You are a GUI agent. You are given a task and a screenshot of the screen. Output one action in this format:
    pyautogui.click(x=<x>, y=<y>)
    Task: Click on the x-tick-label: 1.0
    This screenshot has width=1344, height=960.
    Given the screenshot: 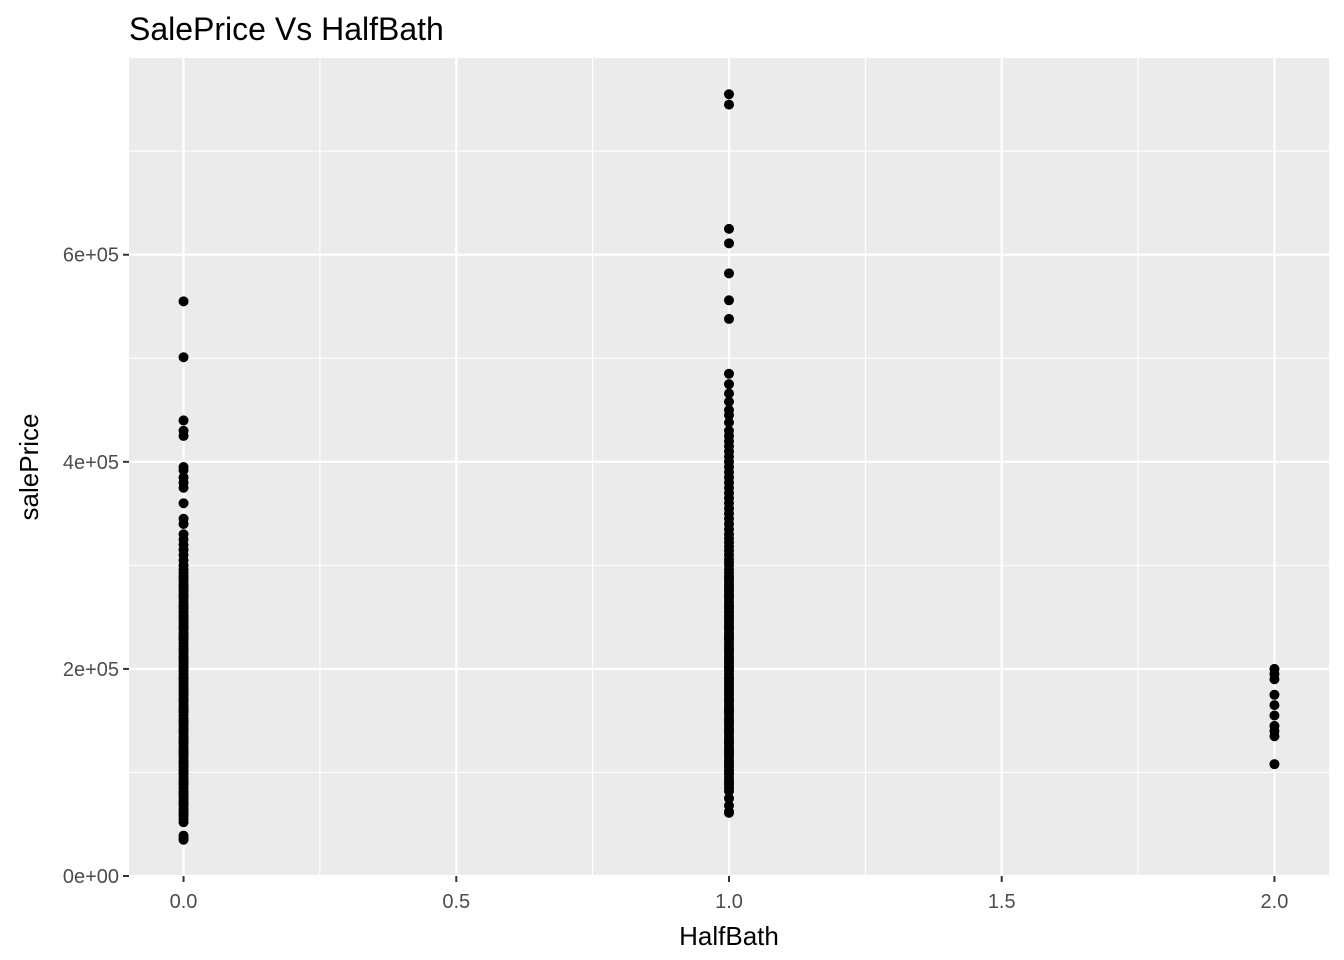 What is the action you would take?
    pyautogui.click(x=729, y=902)
    